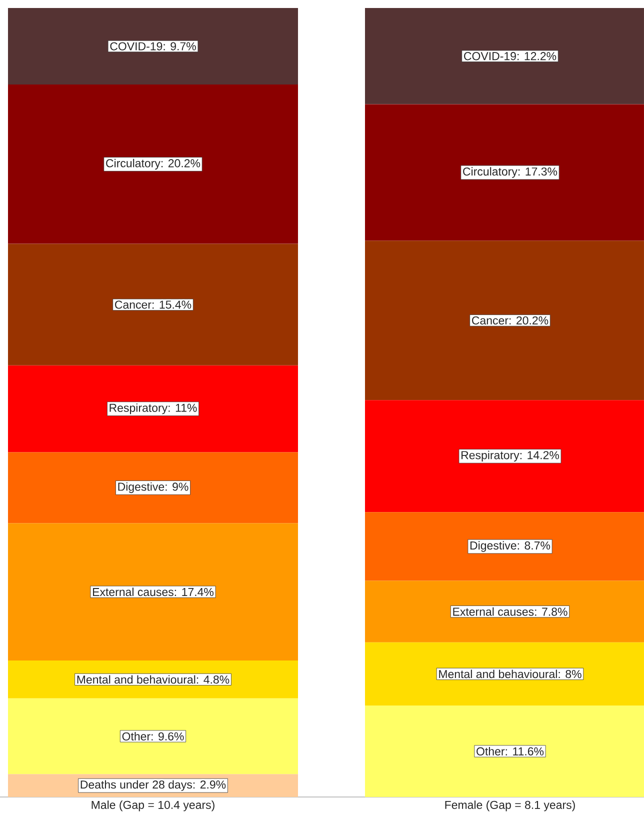 This screenshot has width=644, height=822. Describe the element at coordinates (153, 488) in the screenshot. I see `data-label: Digestive: 9%` at that location.